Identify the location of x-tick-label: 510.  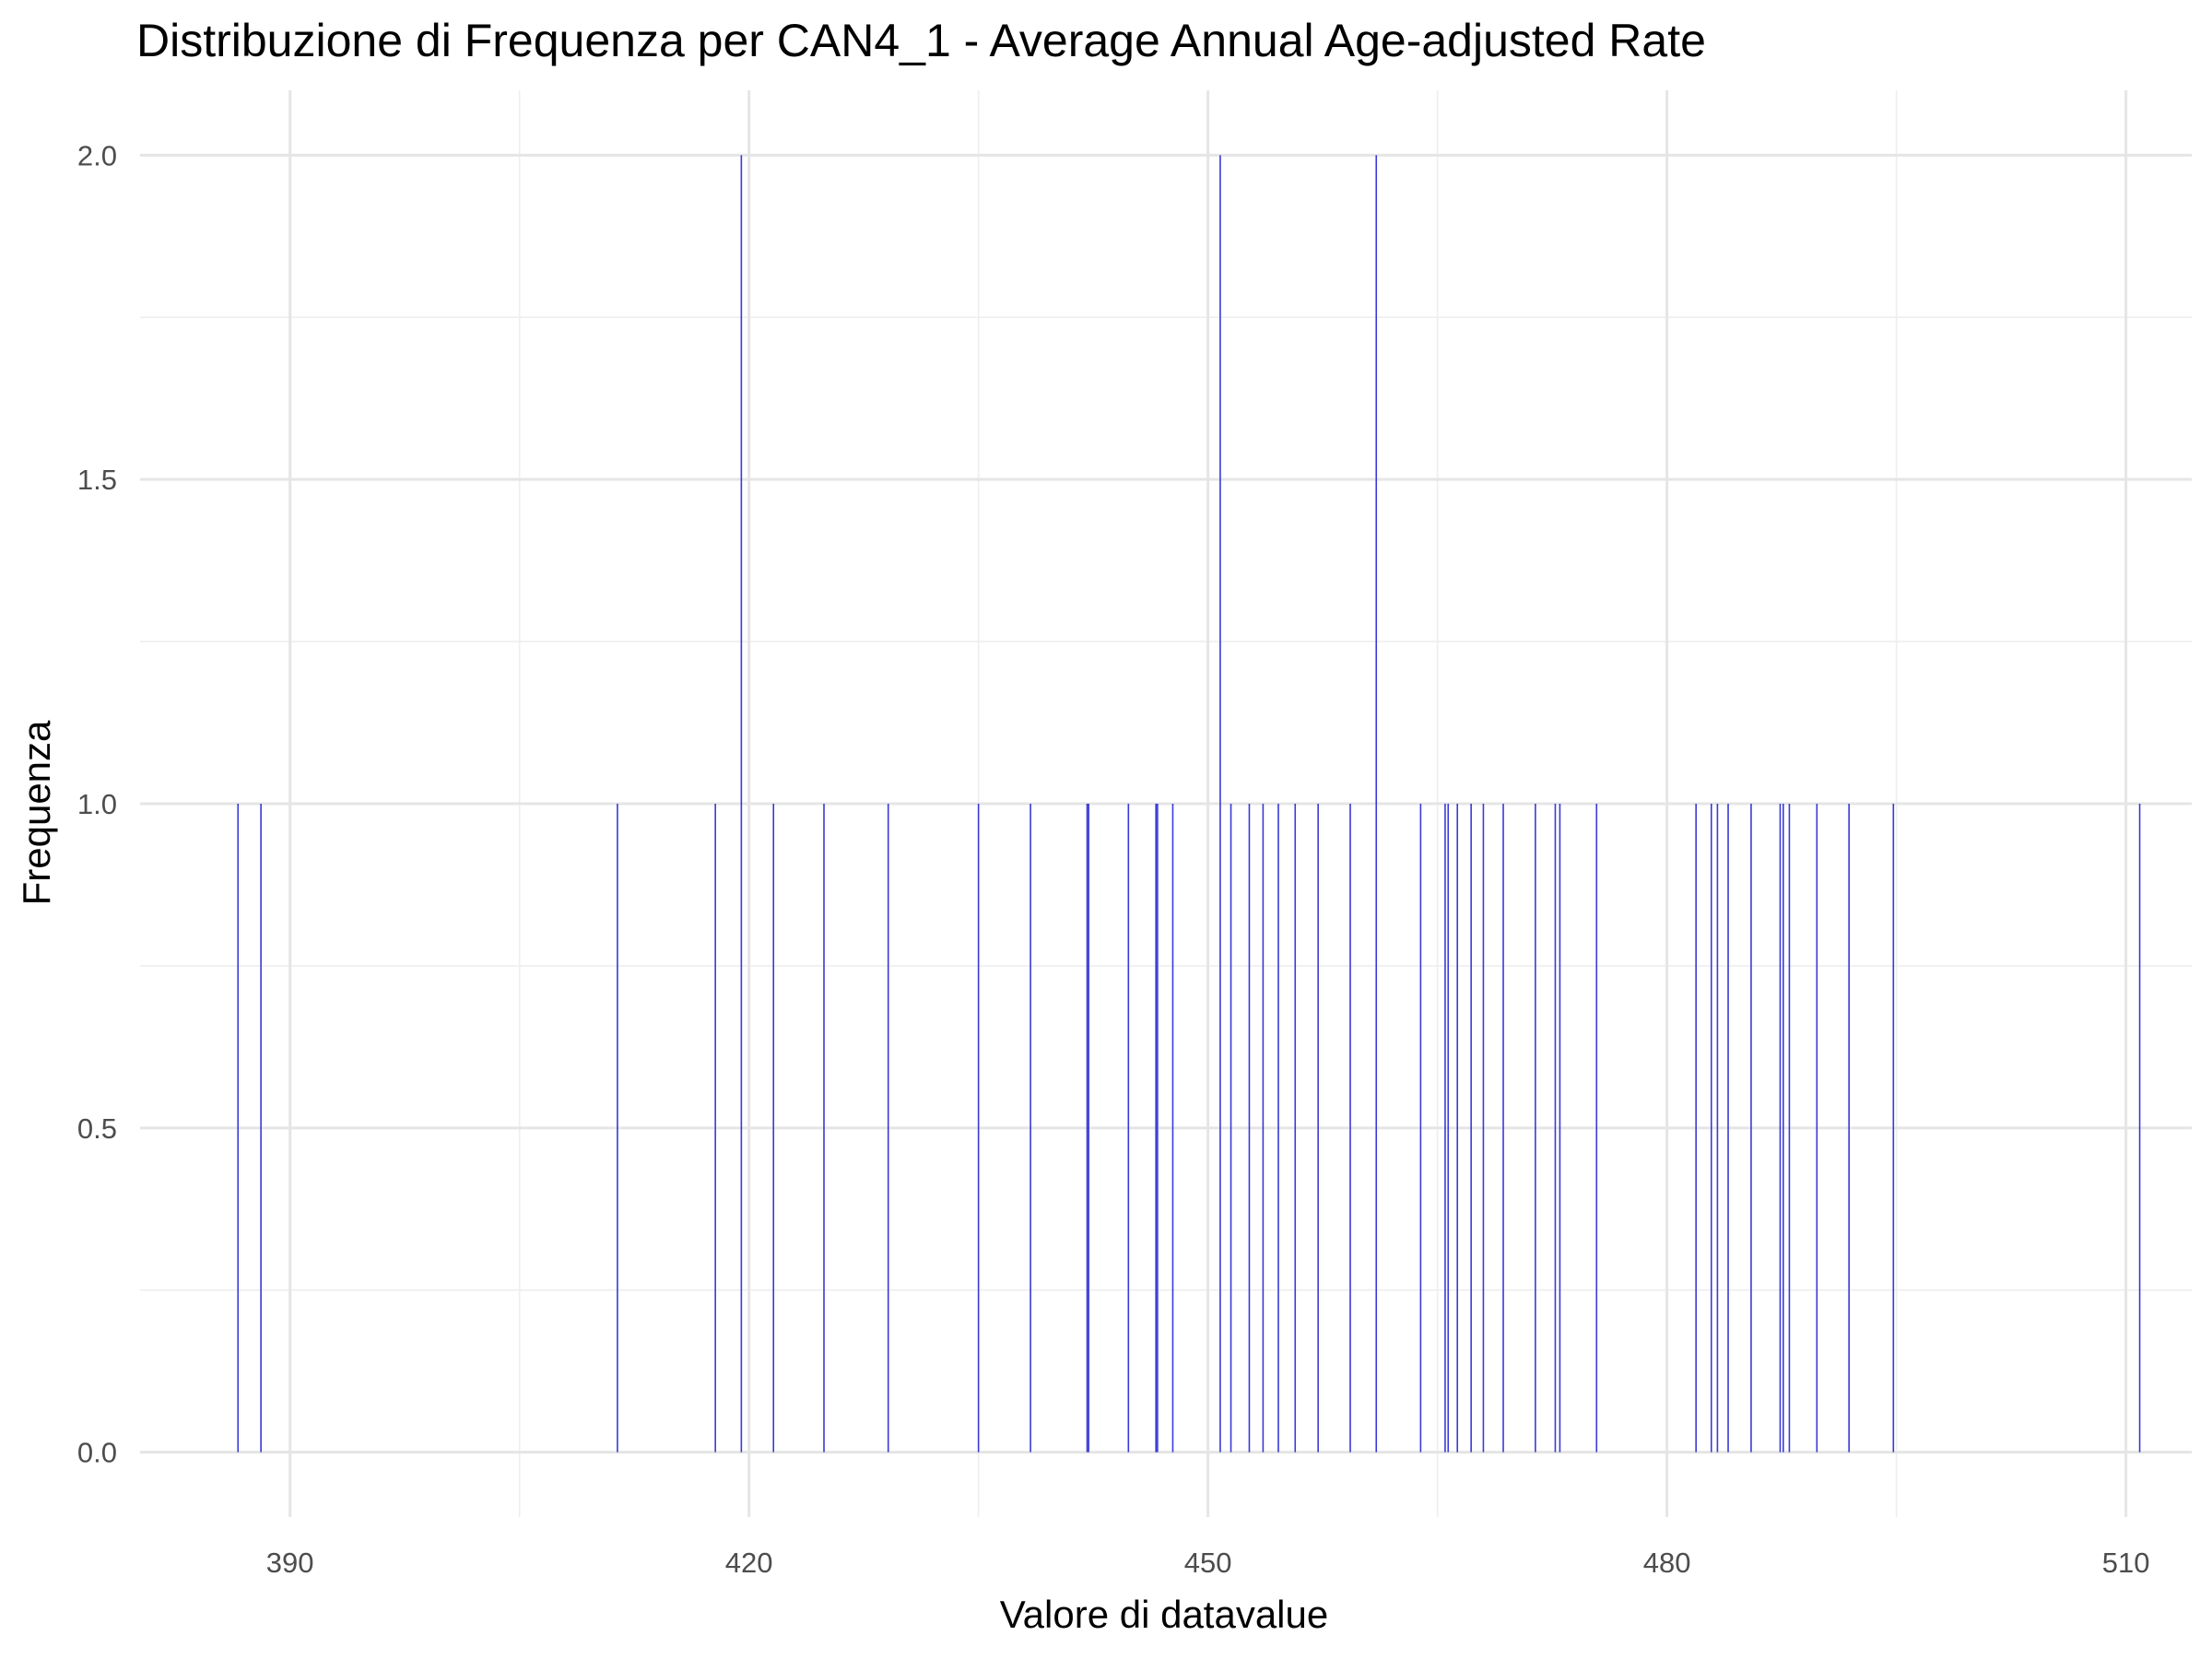
(2126, 1563).